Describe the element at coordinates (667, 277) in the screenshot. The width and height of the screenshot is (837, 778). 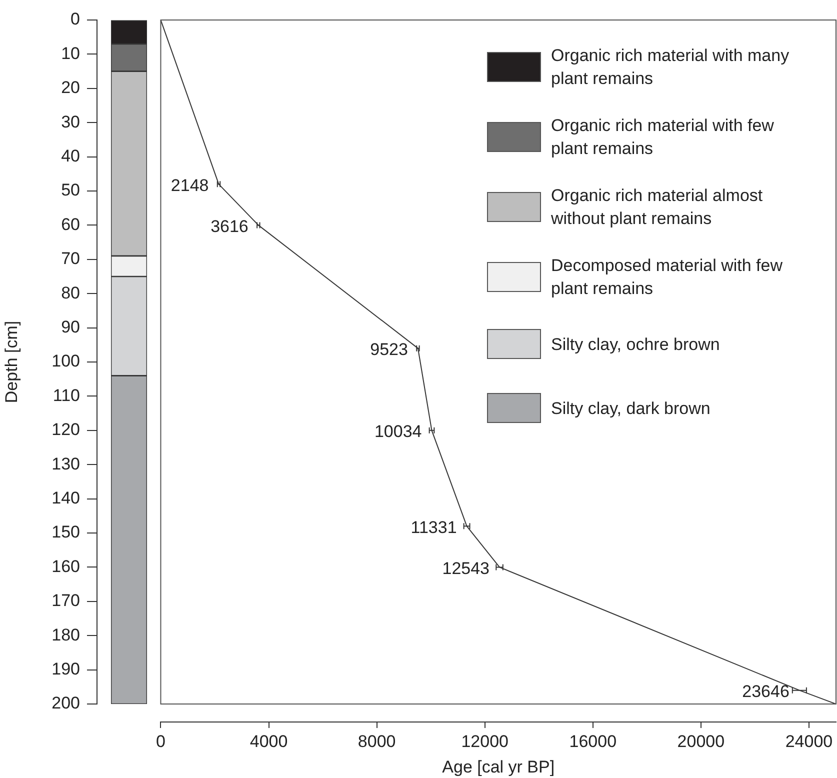
I see `legend-label: Decomposed material with few plant remains` at that location.